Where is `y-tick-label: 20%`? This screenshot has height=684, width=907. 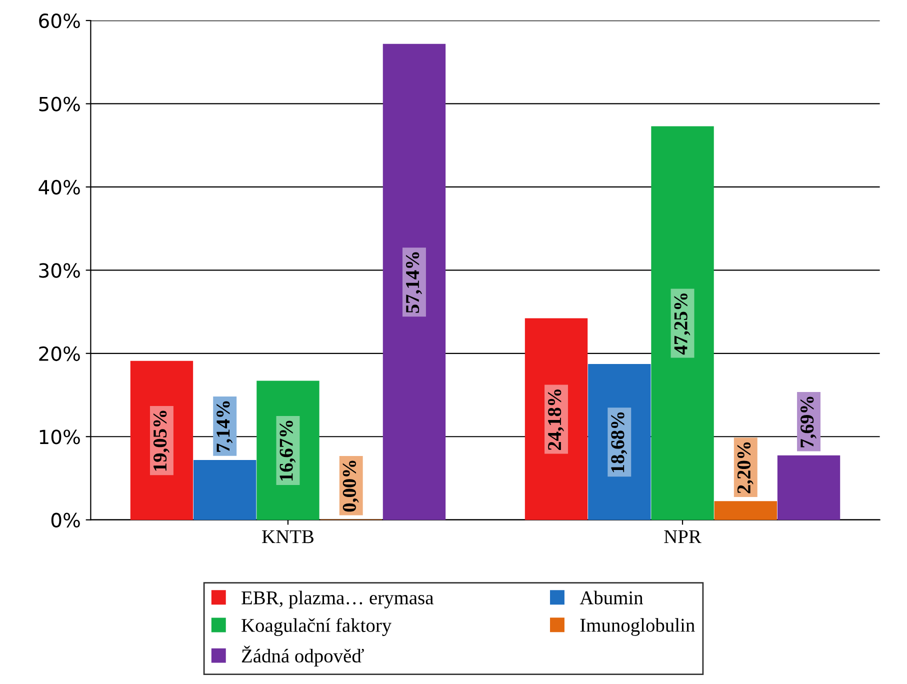 y-tick-label: 20% is located at coordinates (59, 354).